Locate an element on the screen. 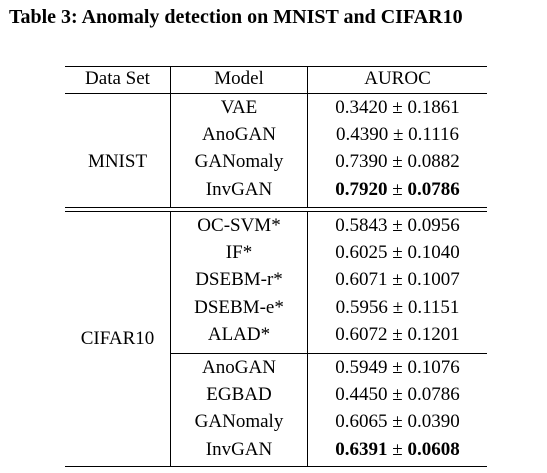 Image resolution: width=547 pixels, height=473 pixels. auroc-std: 0.0956 is located at coordinates (433, 225).